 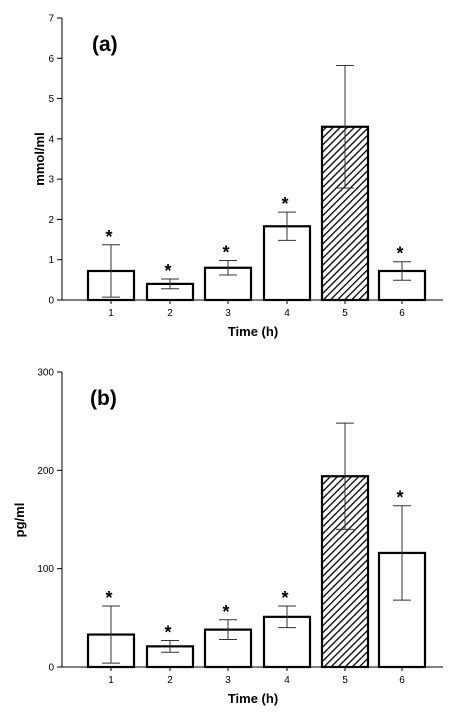 I want to click on panel-a-x-axis-label: Time (h), so click(x=253, y=331).